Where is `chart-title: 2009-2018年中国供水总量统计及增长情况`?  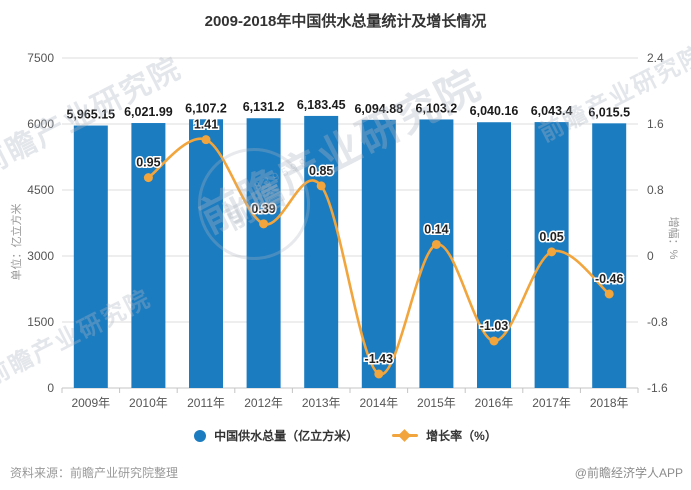
chart-title: 2009-2018年中国供水总量统计及增长情况 is located at coordinates (345, 21).